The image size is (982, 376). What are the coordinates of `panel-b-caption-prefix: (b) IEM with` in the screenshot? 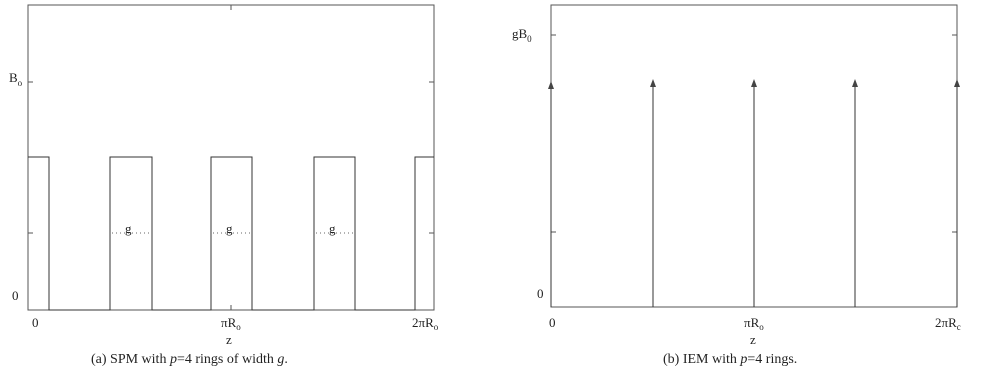 It's located at (701, 359).